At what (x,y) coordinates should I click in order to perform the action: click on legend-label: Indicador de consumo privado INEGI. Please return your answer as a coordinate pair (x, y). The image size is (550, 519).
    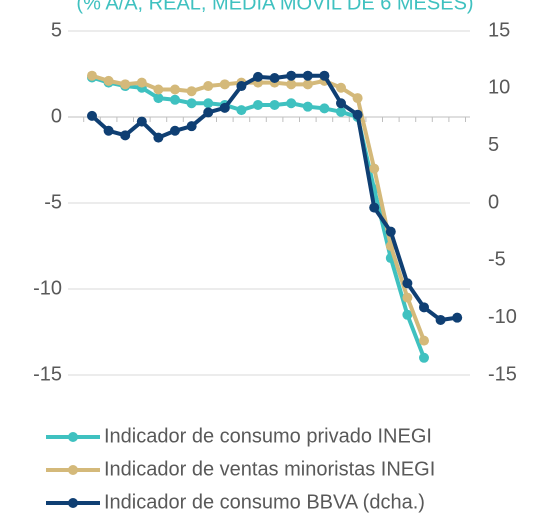
    Looking at the image, I should click on (268, 436).